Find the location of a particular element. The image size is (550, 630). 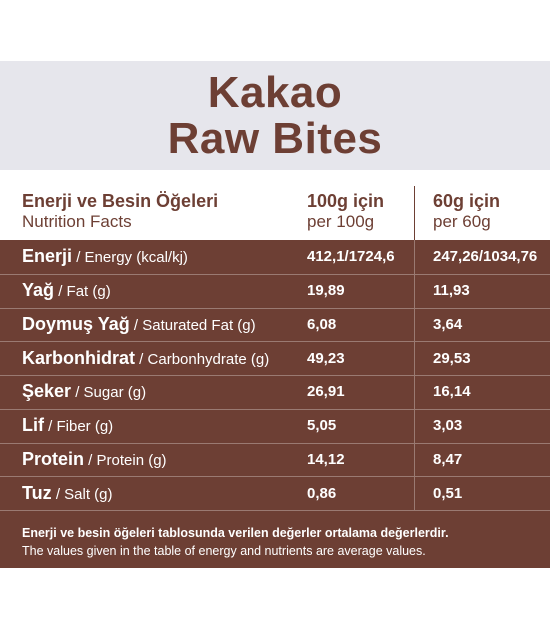

nutrient-name-tr: Protein is located at coordinates (53, 458).